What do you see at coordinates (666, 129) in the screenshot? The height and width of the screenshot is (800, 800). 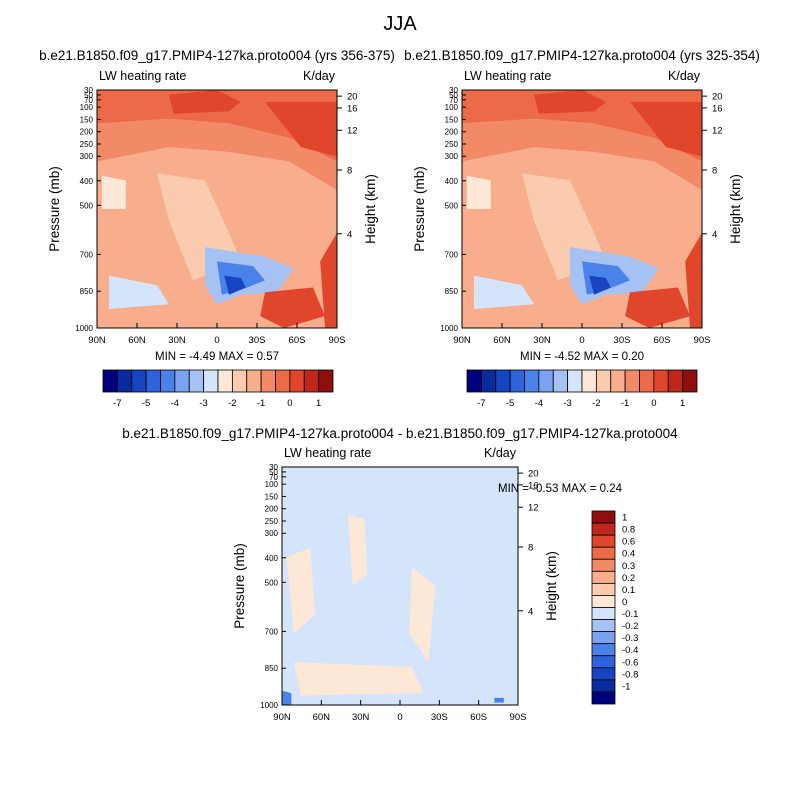 I see `field-polar-max` at bounding box center [666, 129].